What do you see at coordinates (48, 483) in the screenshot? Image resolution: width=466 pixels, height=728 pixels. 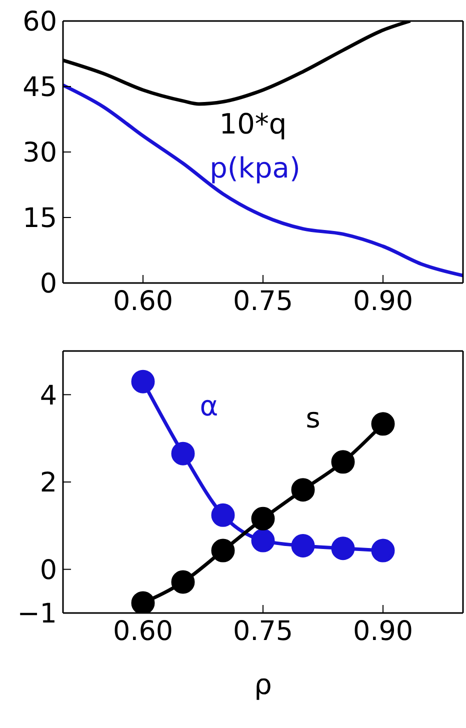 I see `y-tick-label: 2` at bounding box center [48, 483].